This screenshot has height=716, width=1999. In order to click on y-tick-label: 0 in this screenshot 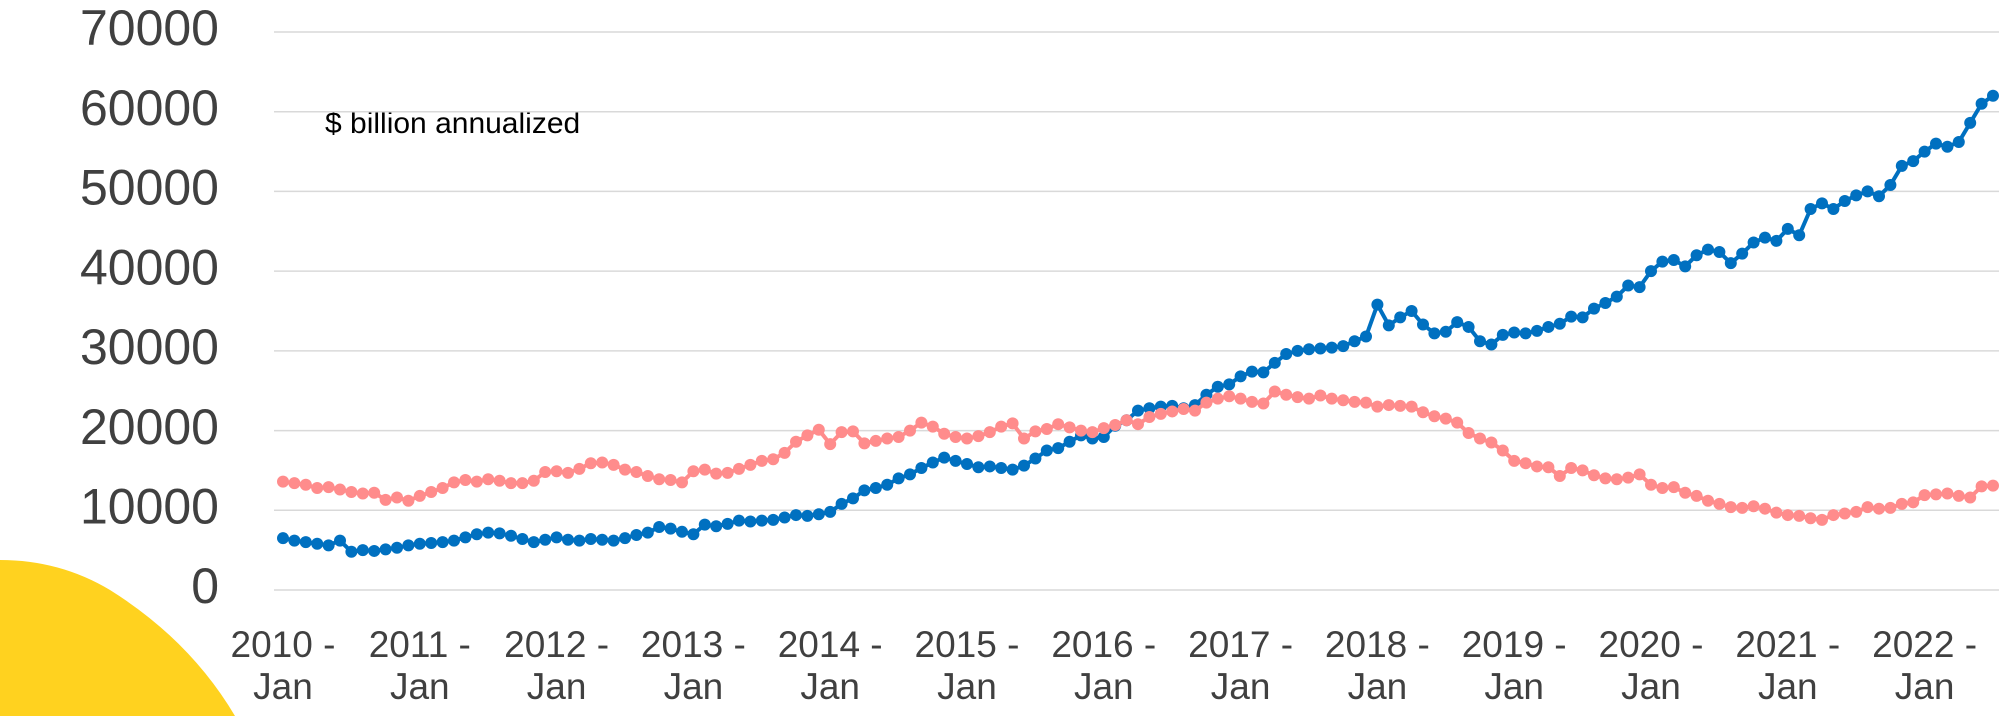, I will do `click(205, 586)`.